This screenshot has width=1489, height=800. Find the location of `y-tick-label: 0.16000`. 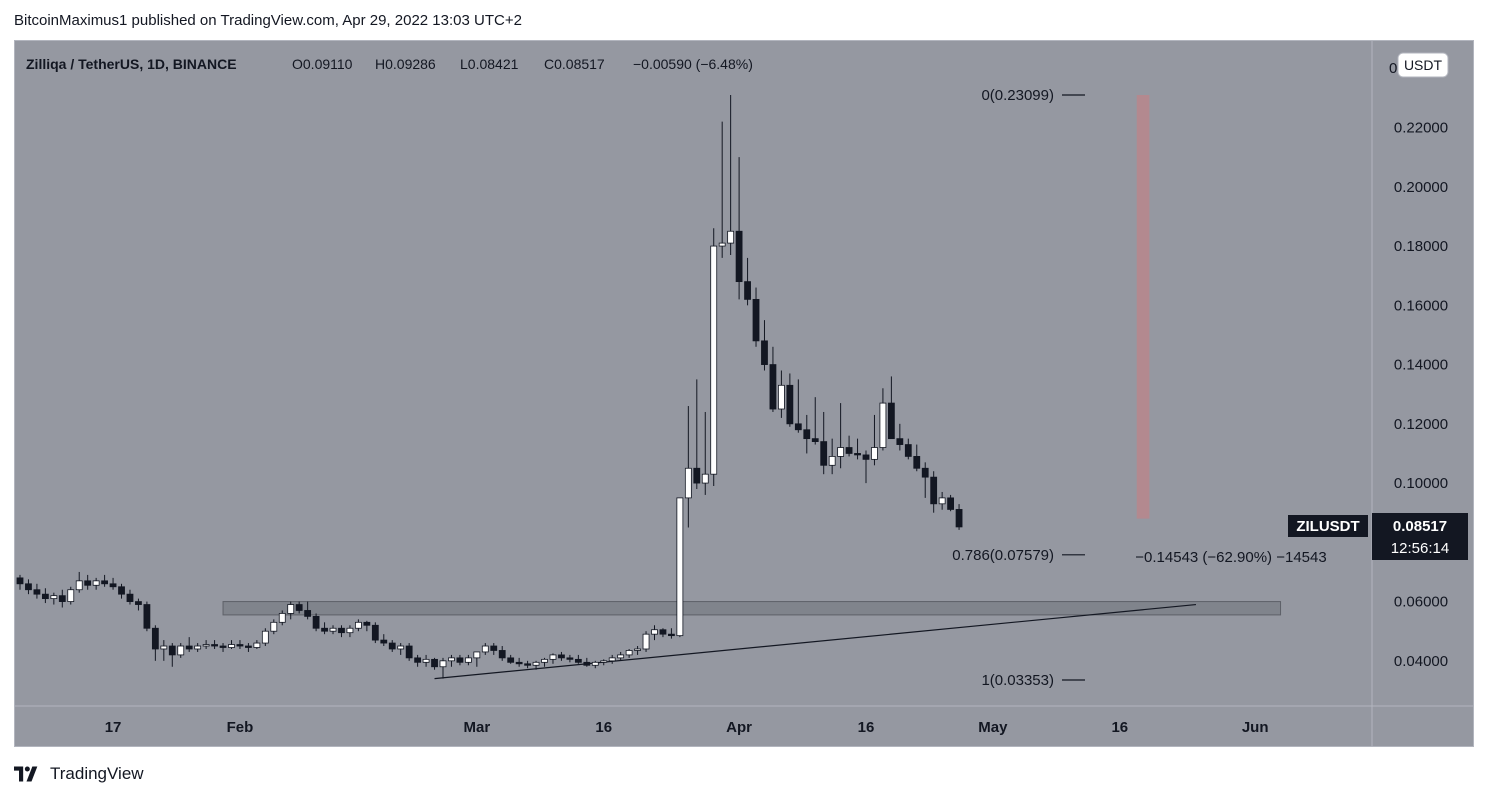

y-tick-label: 0.16000 is located at coordinates (1421, 305).